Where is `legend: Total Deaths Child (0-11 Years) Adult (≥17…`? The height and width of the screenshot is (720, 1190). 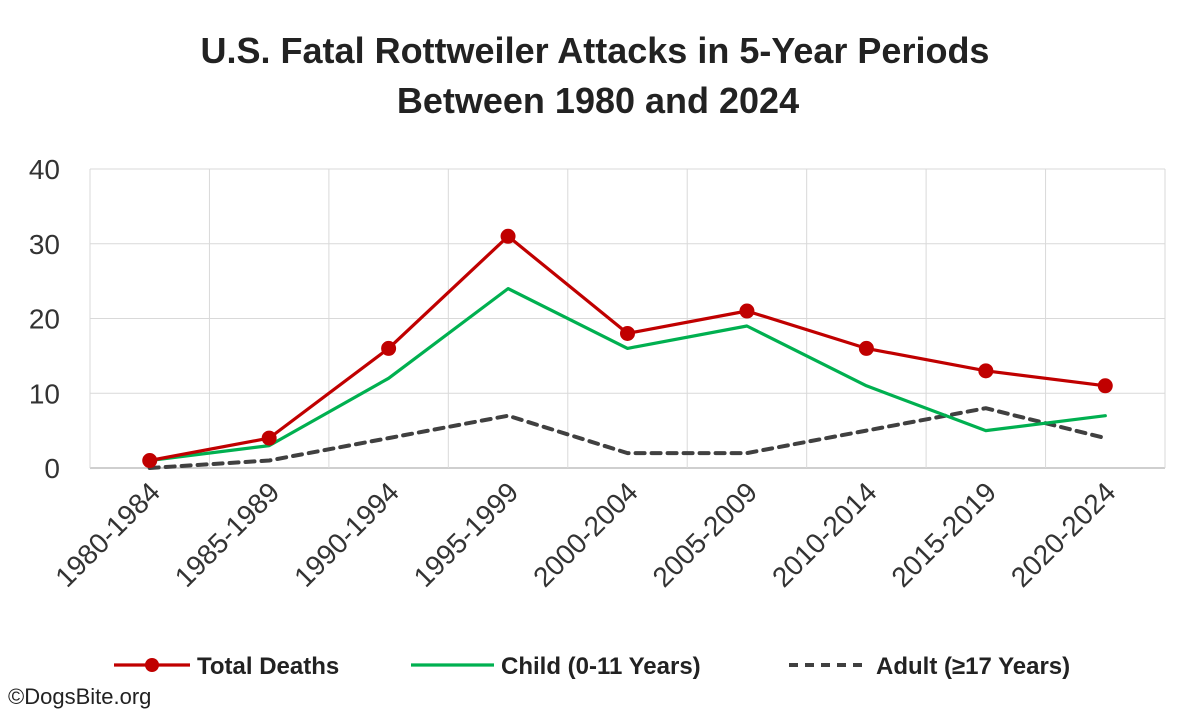 legend: Total Deaths Child (0-11 Years) Adult (≥17… is located at coordinates (592, 666).